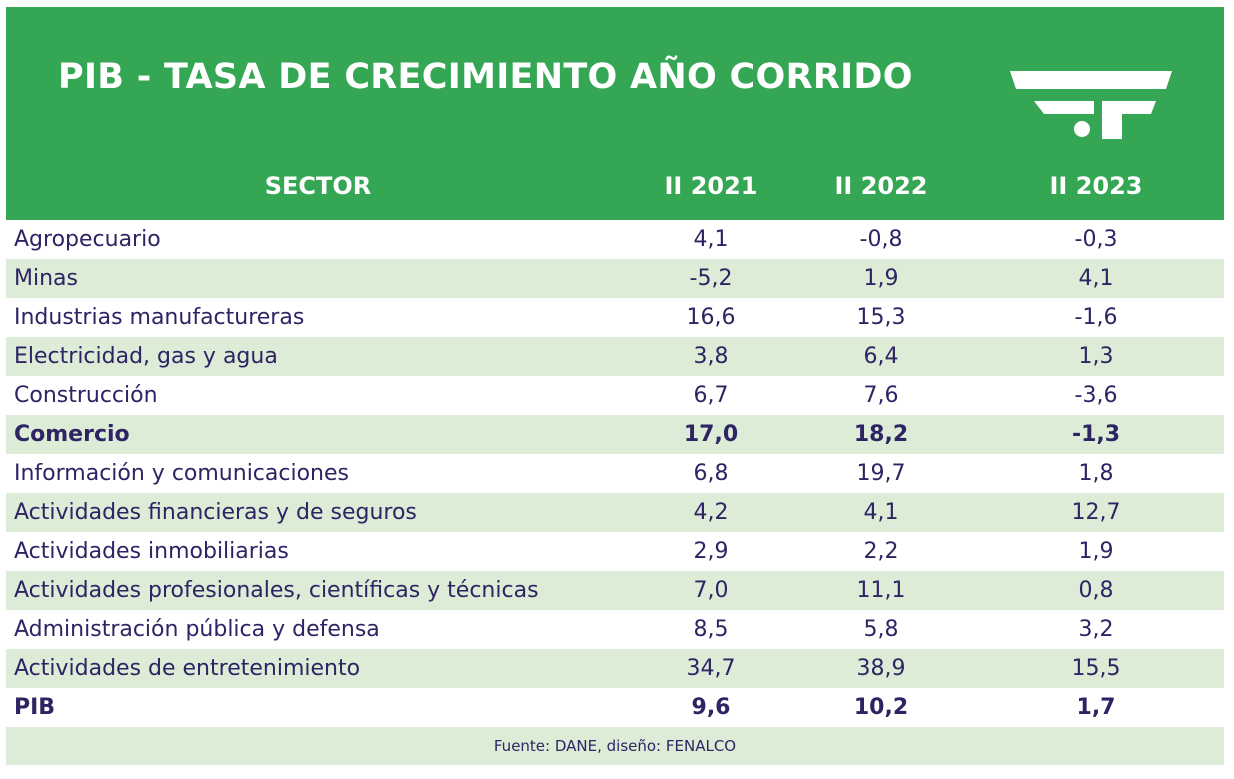 The image size is (1234, 779). I want to click on value-cell: -1,6, so click(1096, 317).